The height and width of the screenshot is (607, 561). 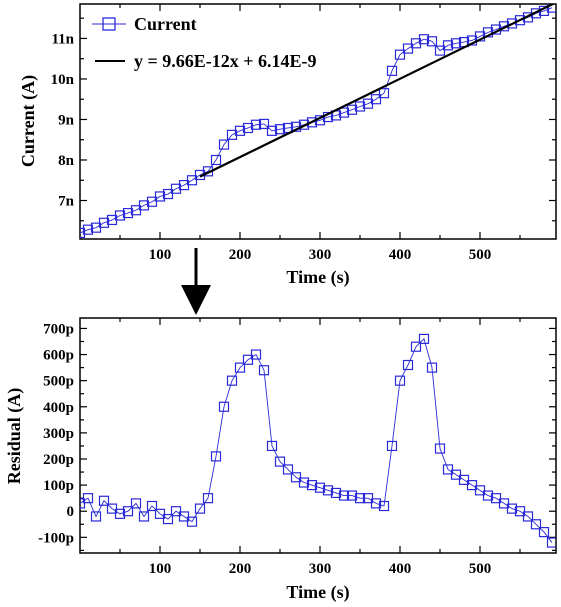 I want to click on current-y-axis-title: Current (A), so click(x=28, y=121).